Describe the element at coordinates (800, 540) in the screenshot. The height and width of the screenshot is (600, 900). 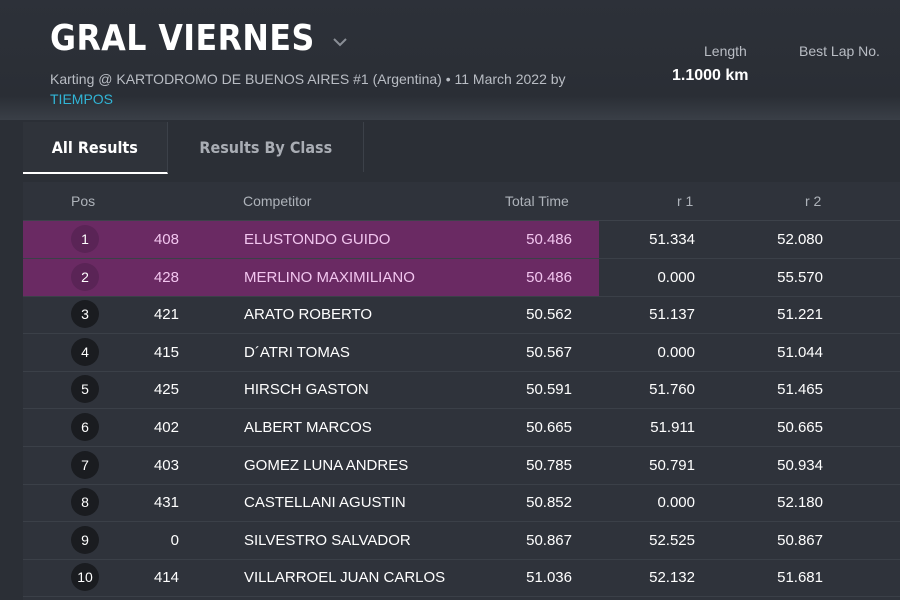
I see `lap-r2: 50.867` at that location.